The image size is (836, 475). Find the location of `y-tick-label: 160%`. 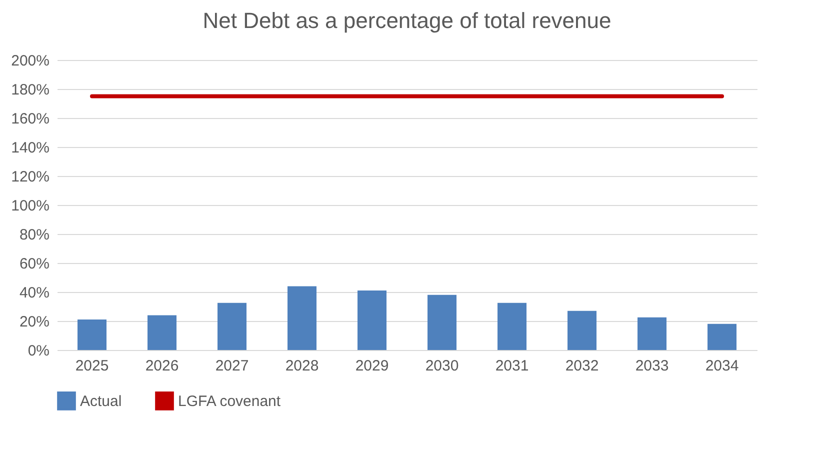

y-tick-label: 160% is located at coordinates (30, 119).